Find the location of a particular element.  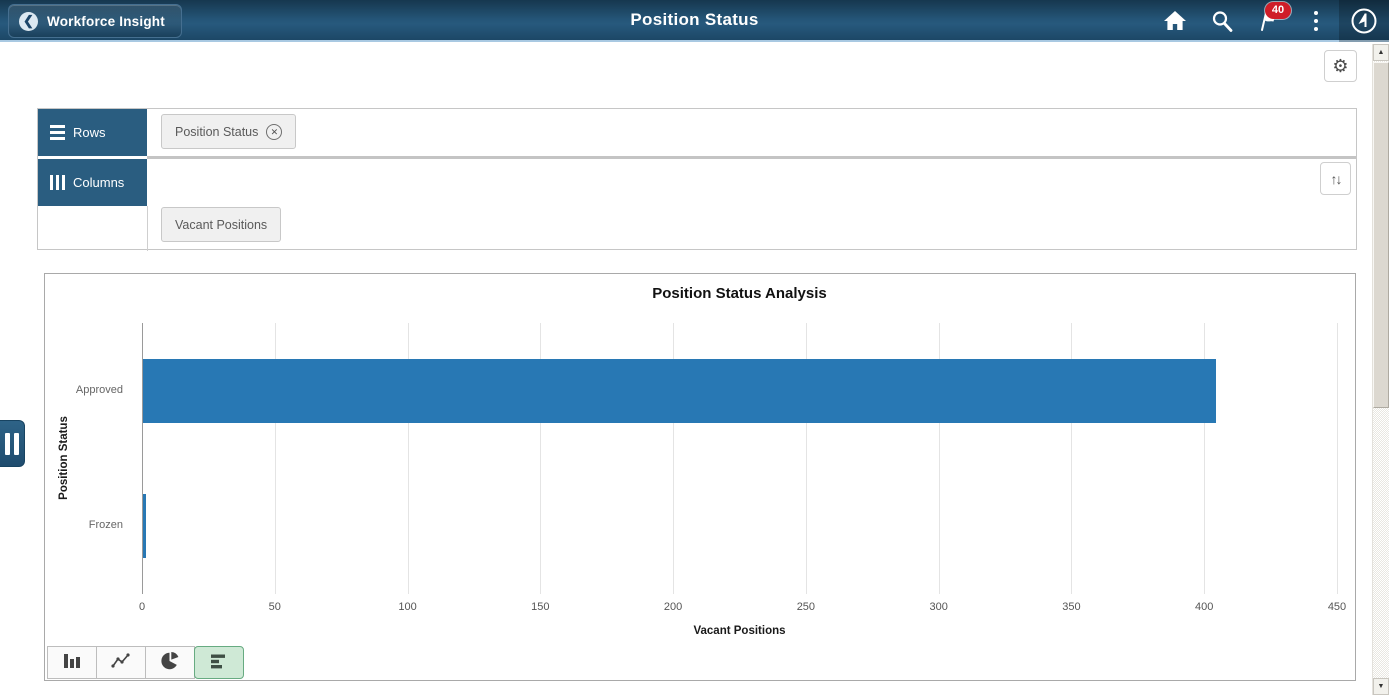

x-tick-label: 50 is located at coordinates (274, 607).